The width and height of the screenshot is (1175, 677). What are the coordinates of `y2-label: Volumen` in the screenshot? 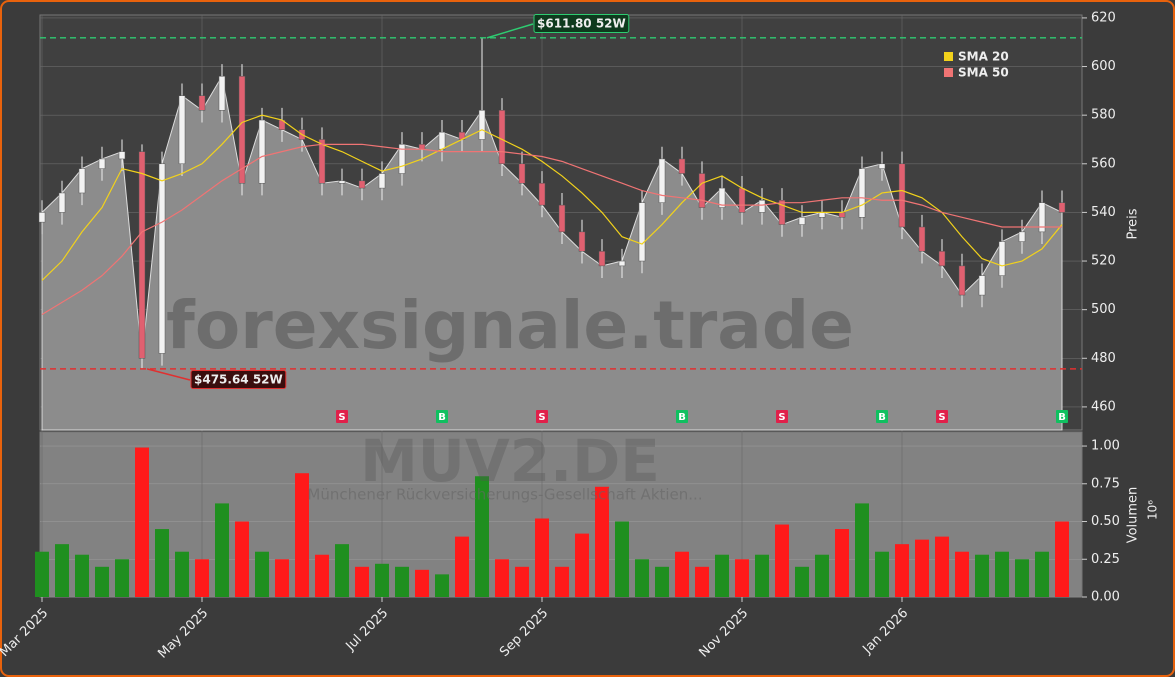 It's located at (1133, 515).